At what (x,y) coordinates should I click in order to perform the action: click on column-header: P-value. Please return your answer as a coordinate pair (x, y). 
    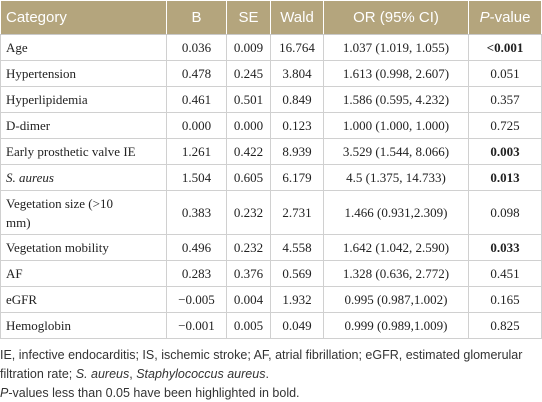
    Looking at the image, I should click on (505, 17).